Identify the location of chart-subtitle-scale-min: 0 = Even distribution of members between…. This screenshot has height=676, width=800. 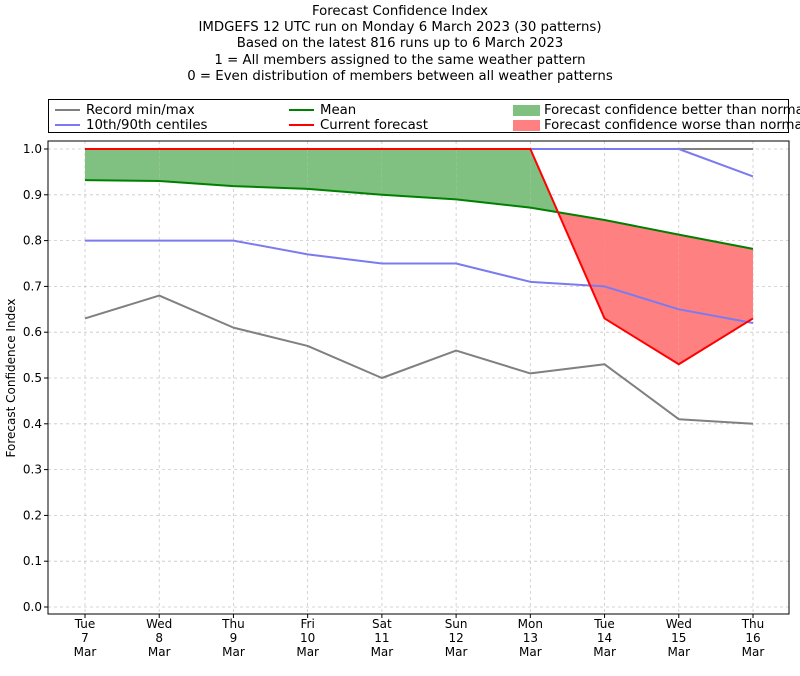
(400, 76).